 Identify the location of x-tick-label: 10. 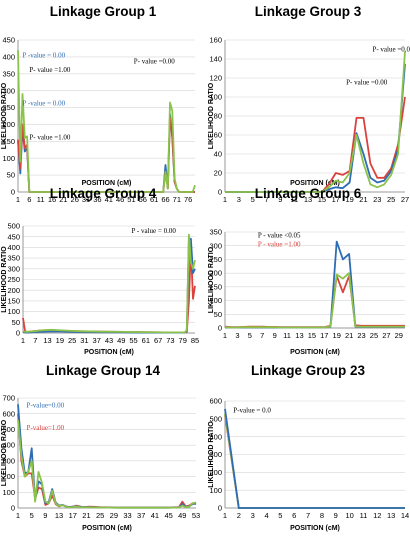
(349, 515).